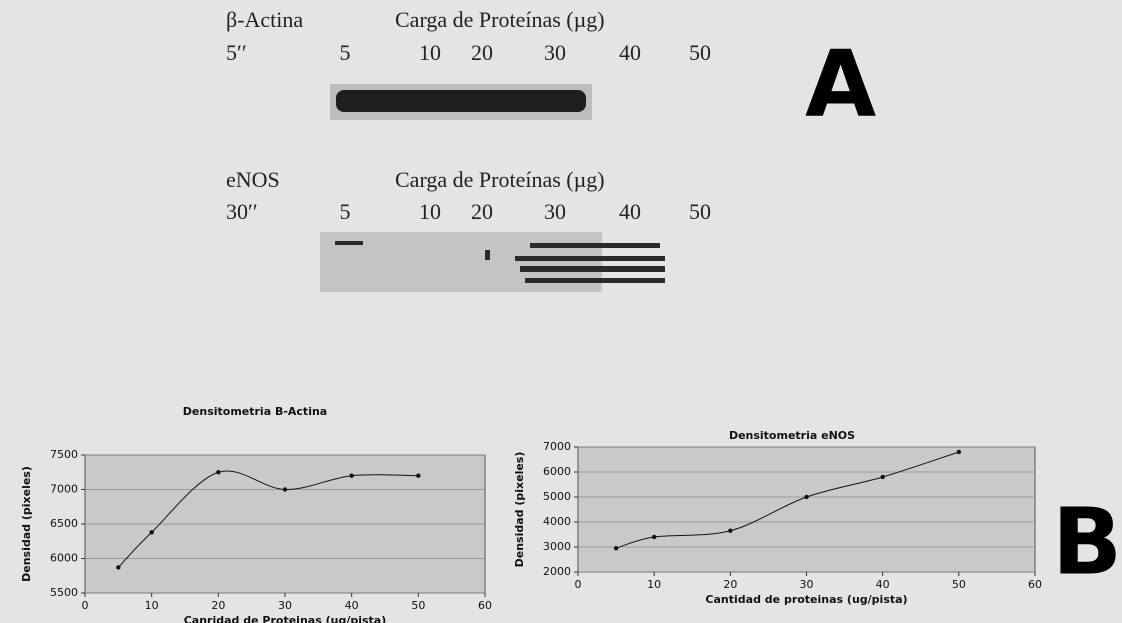  What do you see at coordinates (264, 19) in the screenshot?
I see `blot-label: β-Actina` at bounding box center [264, 19].